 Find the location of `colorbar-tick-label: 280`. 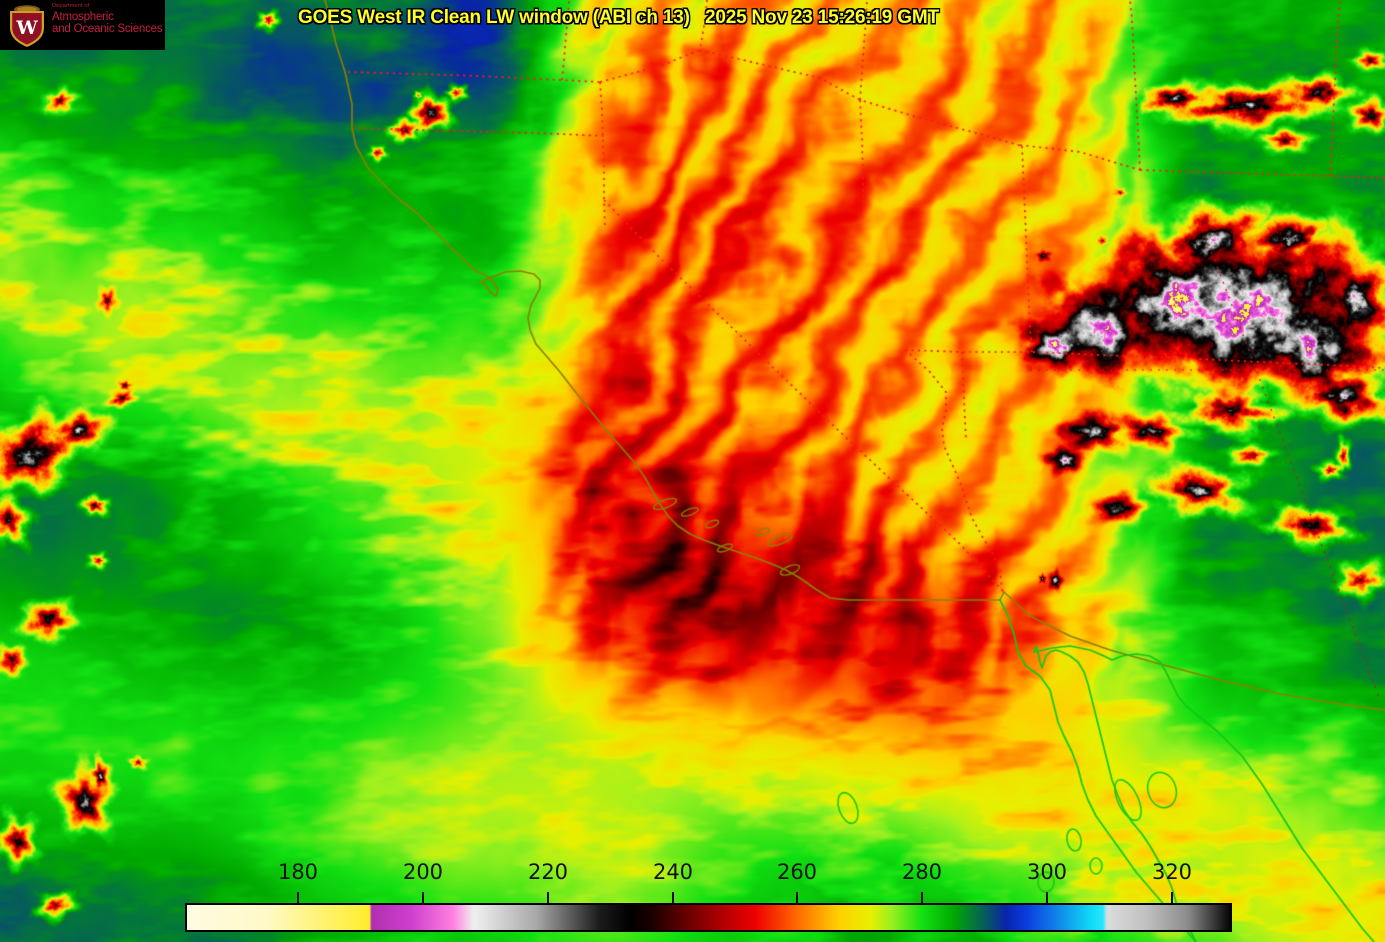

colorbar-tick-label: 280 is located at coordinates (922, 872).